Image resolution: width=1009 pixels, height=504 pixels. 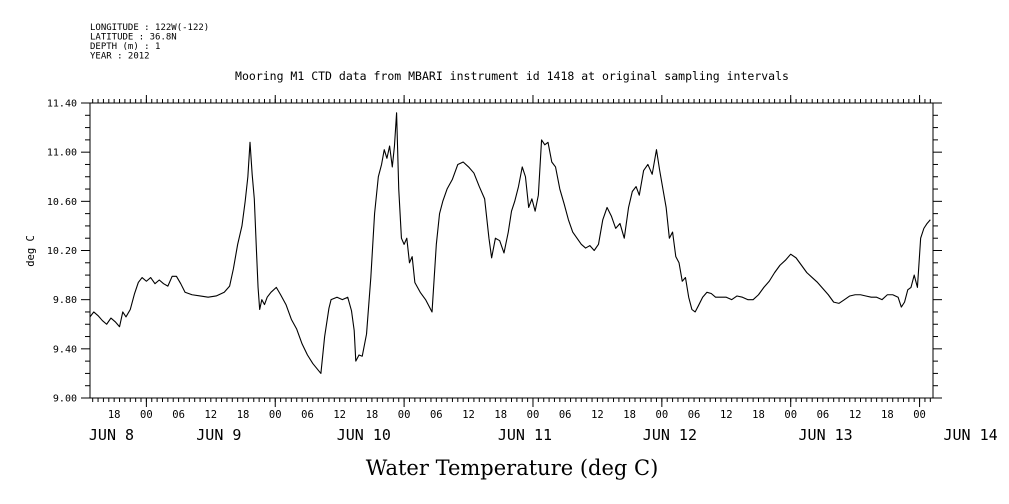 What do you see at coordinates (149, 28) in the screenshot?
I see `meta-line: LONGITUDE : 122W(-122)` at bounding box center [149, 28].